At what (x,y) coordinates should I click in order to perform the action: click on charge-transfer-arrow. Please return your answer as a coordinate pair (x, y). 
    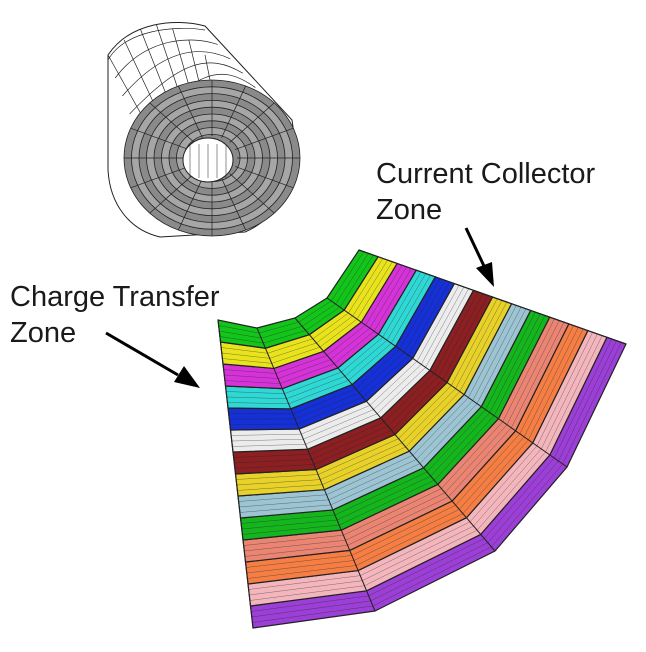
    Looking at the image, I should click on (152, 359).